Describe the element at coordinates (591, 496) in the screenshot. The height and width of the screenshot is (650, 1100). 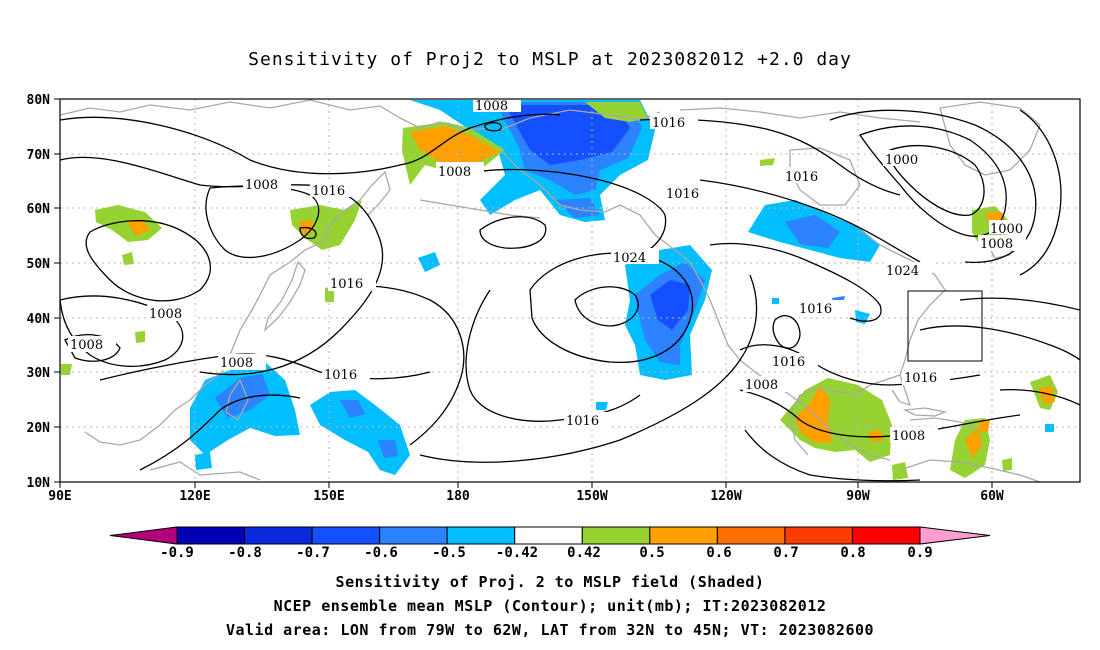
I see `lon-tick-label: 150W` at that location.